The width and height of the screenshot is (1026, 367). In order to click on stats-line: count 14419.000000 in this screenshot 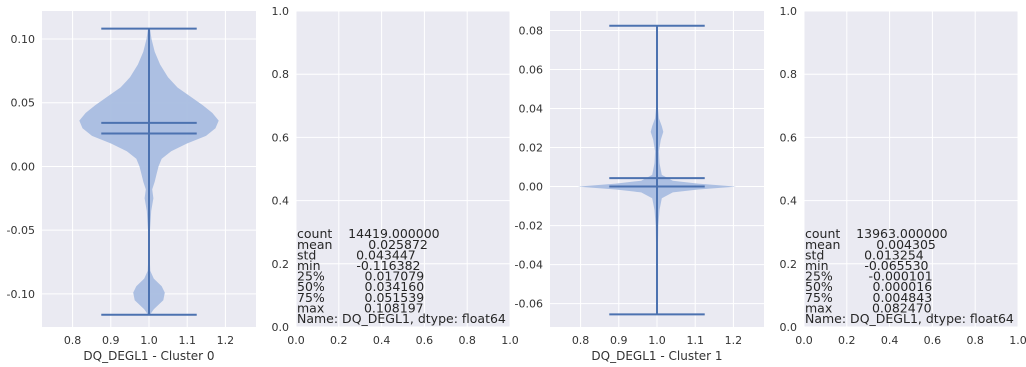, I will do `click(368, 233)`.